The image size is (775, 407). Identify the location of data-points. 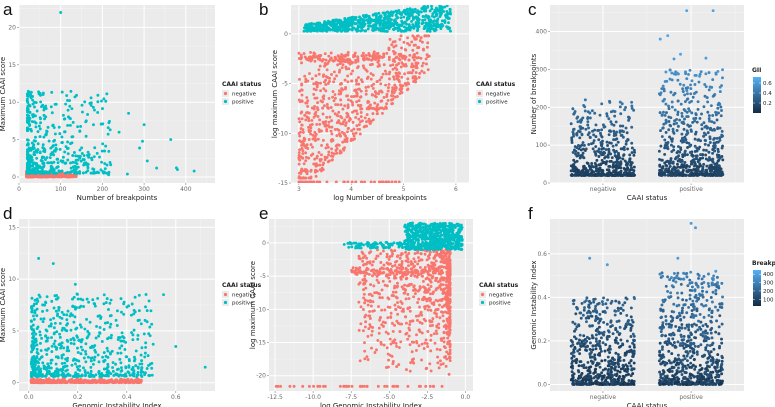
(647, 93).